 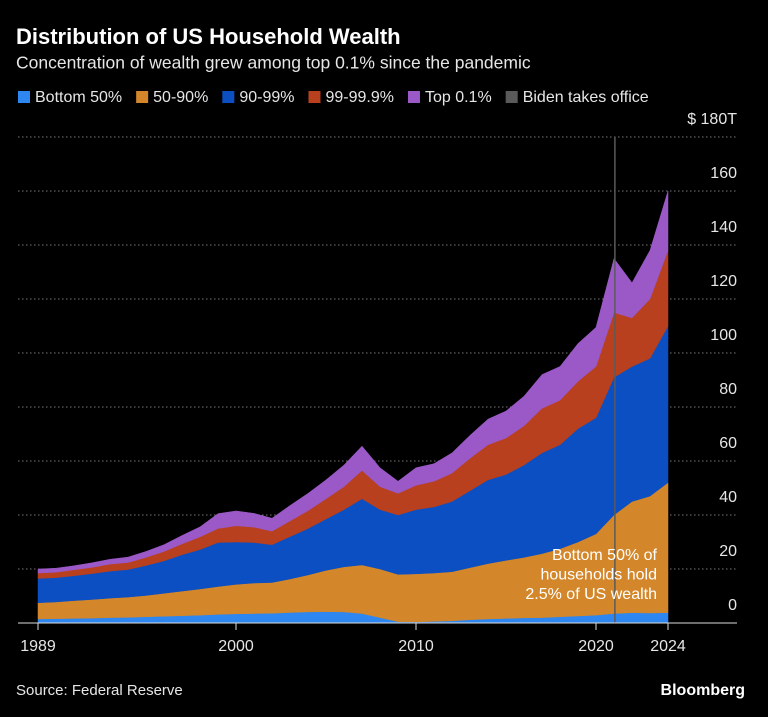 I want to click on legend-label: Top 0.1%, so click(x=458, y=97).